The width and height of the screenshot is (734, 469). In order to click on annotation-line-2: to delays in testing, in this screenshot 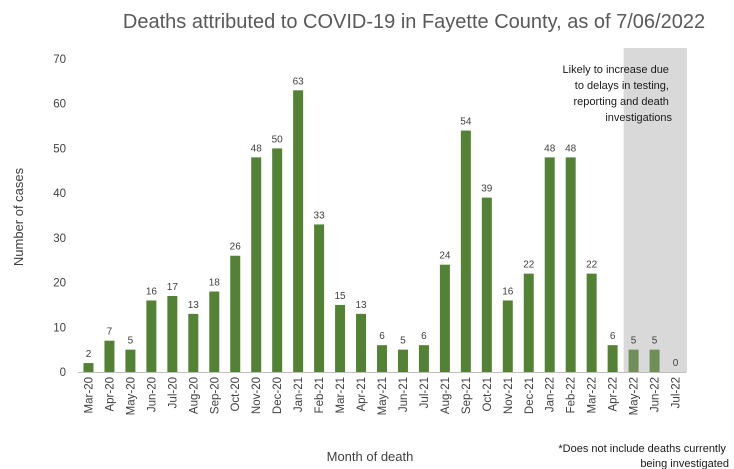, I will do `click(622, 86)`.